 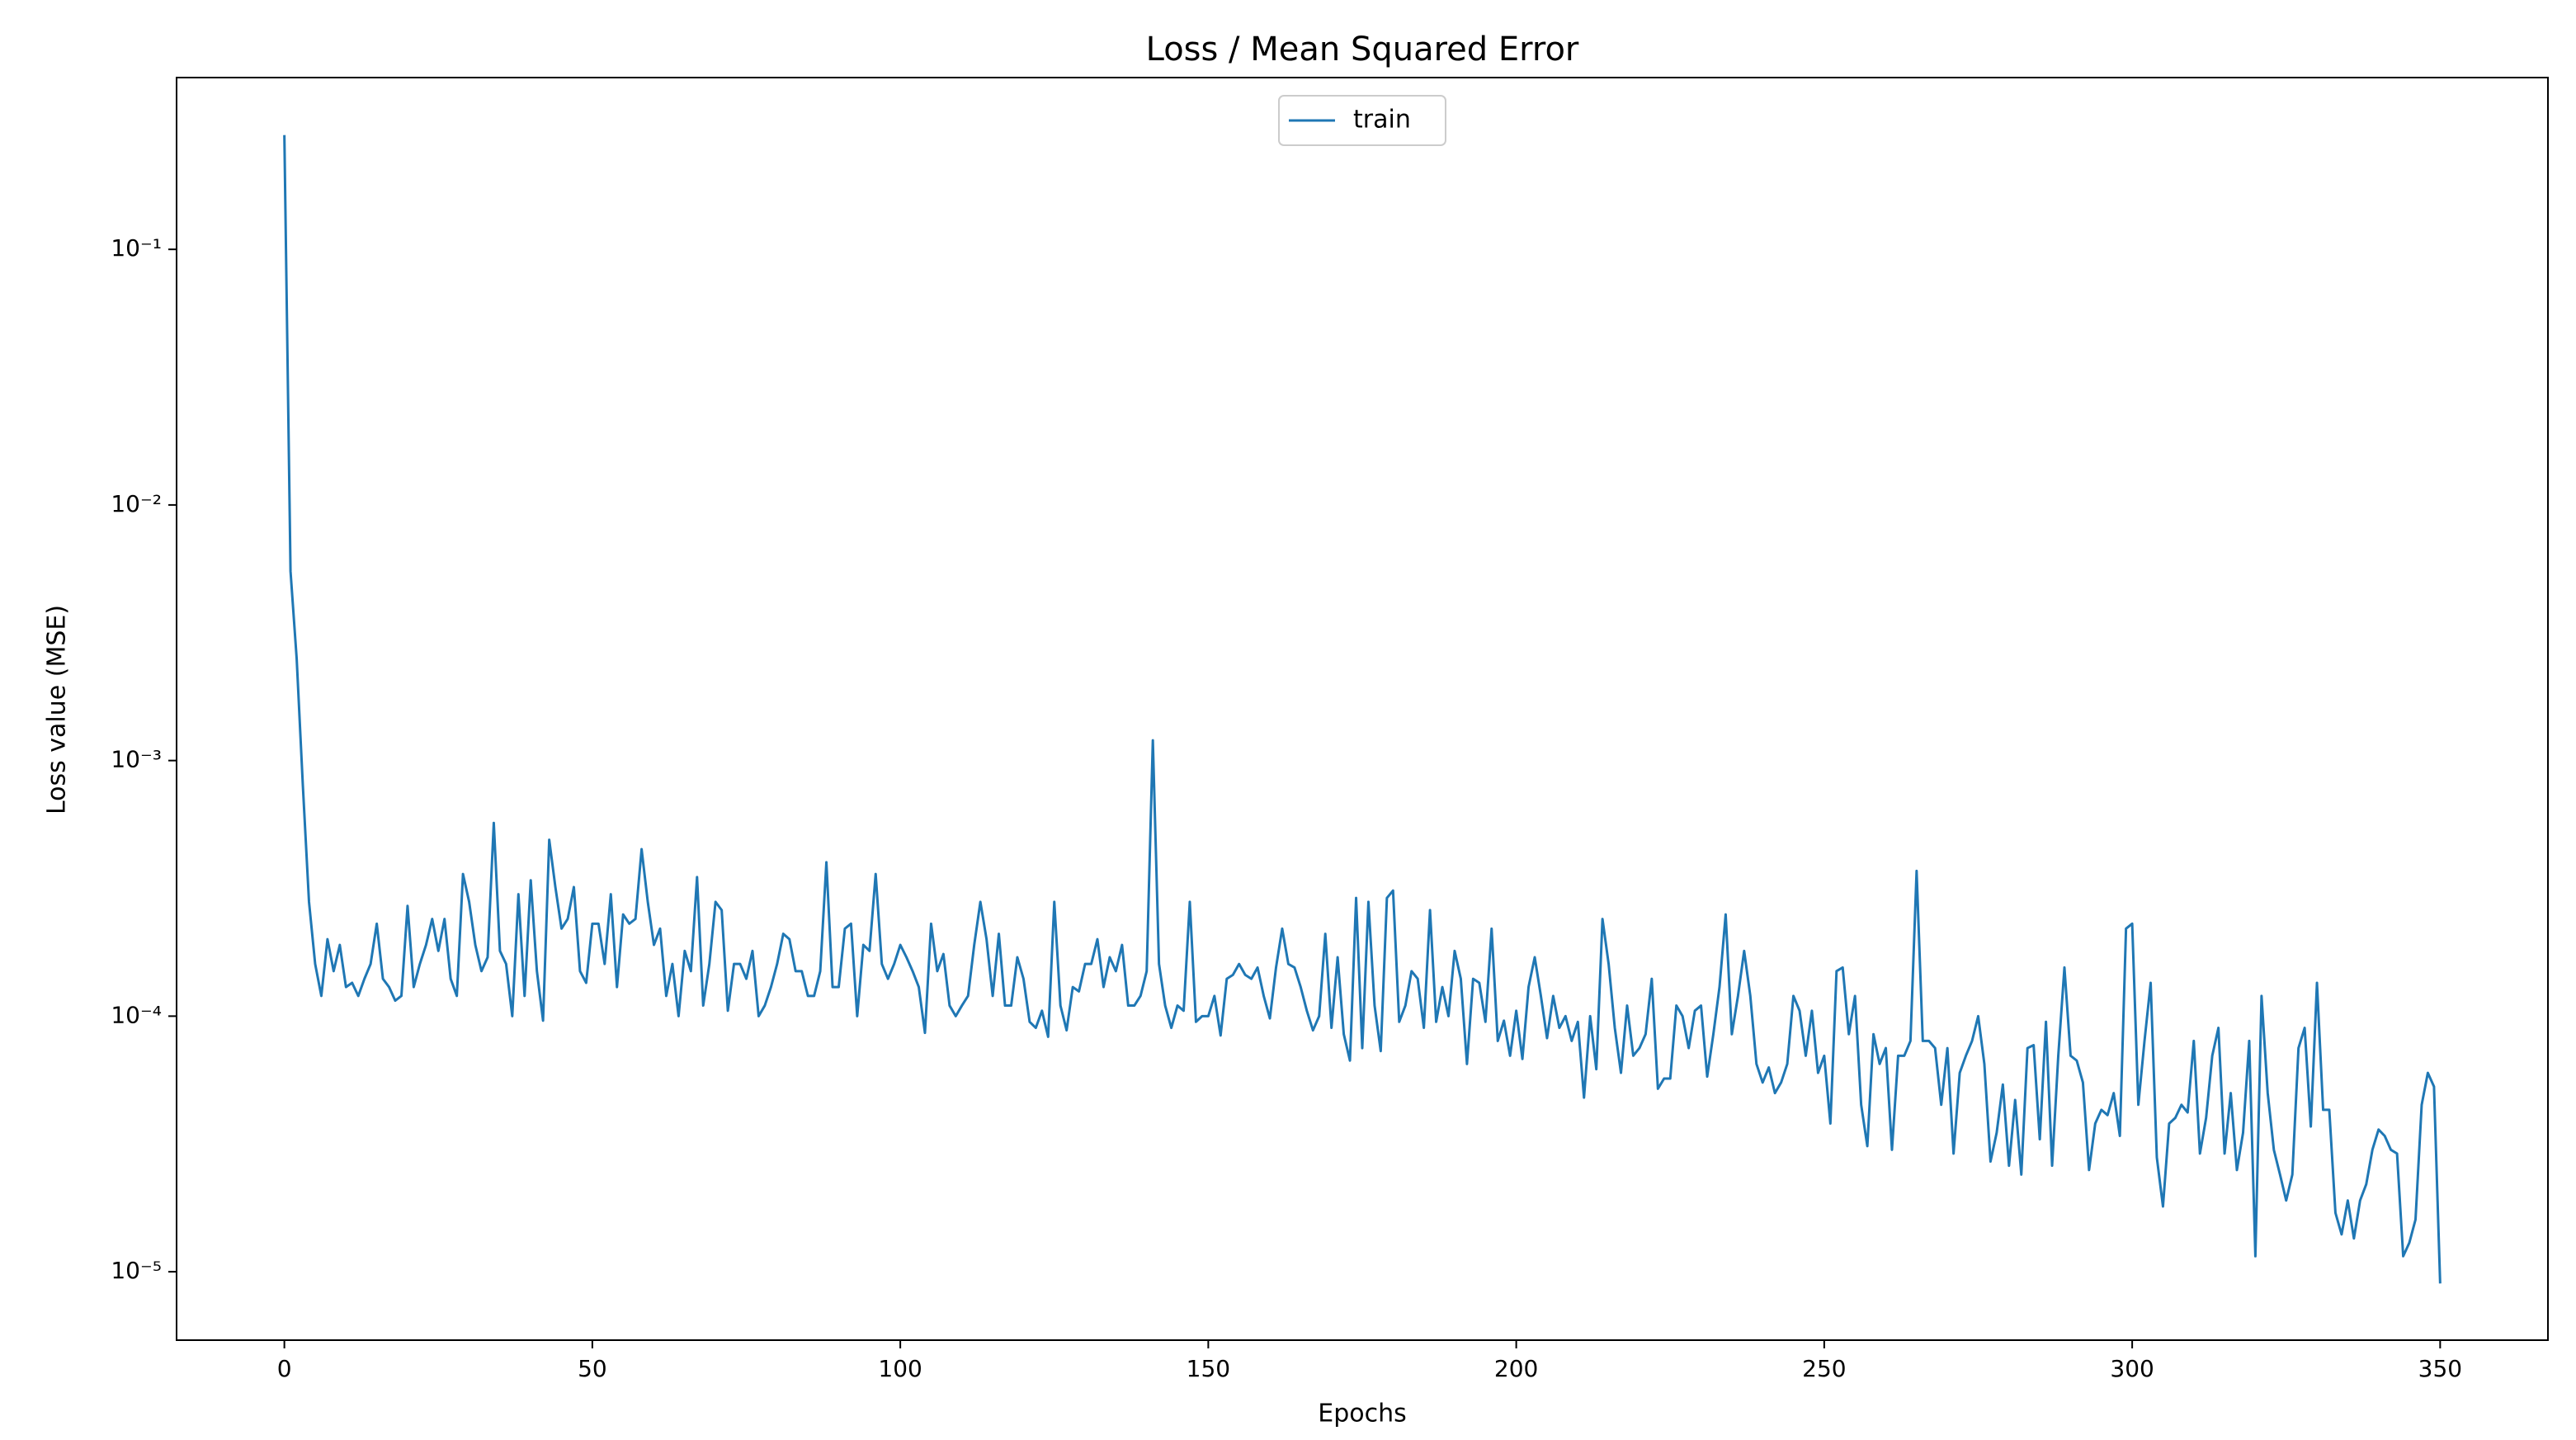 I want to click on y-tick-label: 10⁻⁴, so click(x=136, y=1014).